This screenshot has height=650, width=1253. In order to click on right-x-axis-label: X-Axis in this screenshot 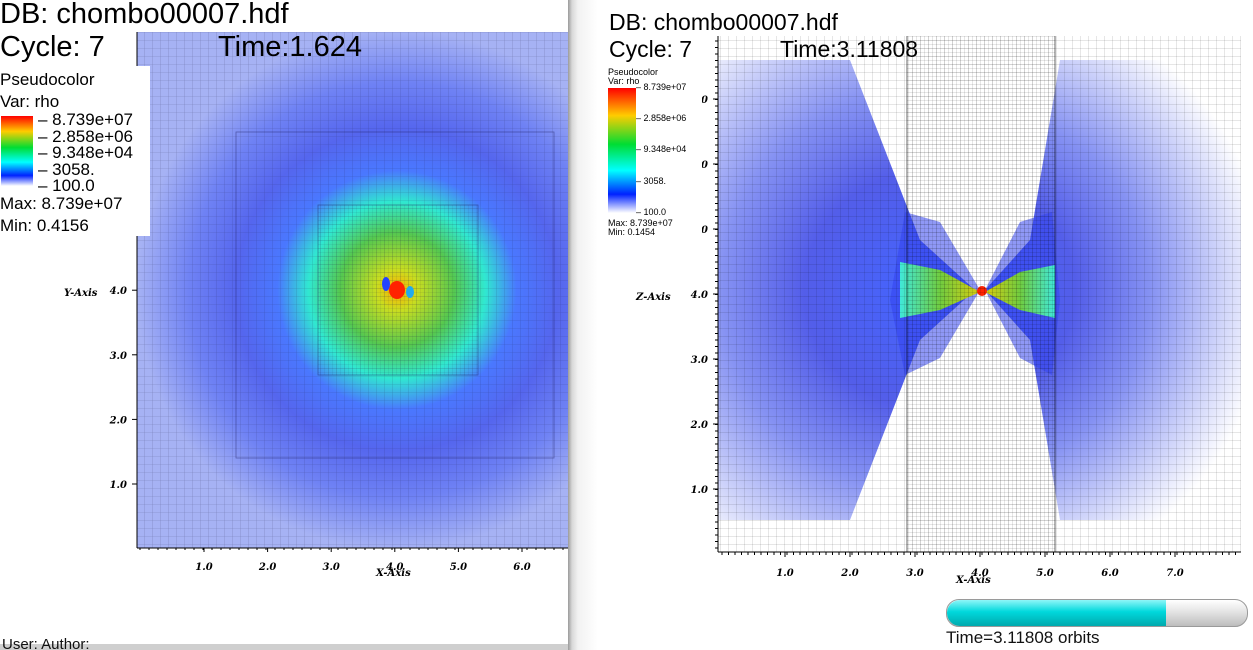, I will do `click(973, 580)`.